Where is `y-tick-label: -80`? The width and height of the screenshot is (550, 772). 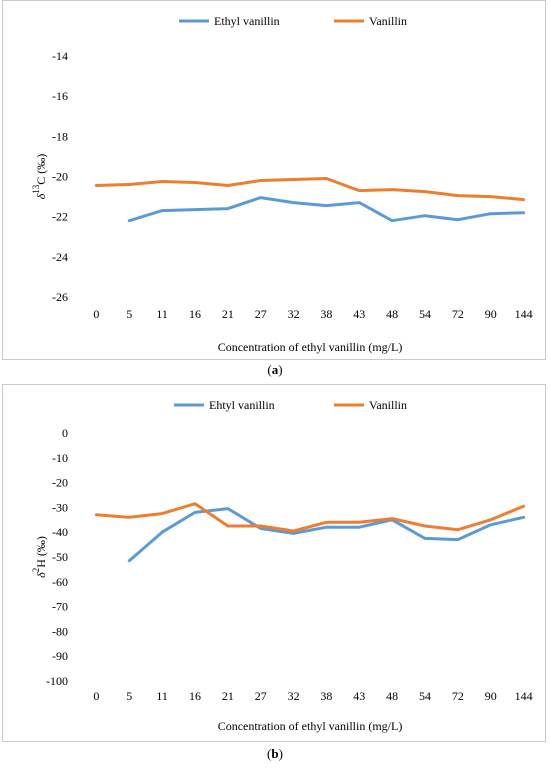
y-tick-label: -80 is located at coordinates (60, 631).